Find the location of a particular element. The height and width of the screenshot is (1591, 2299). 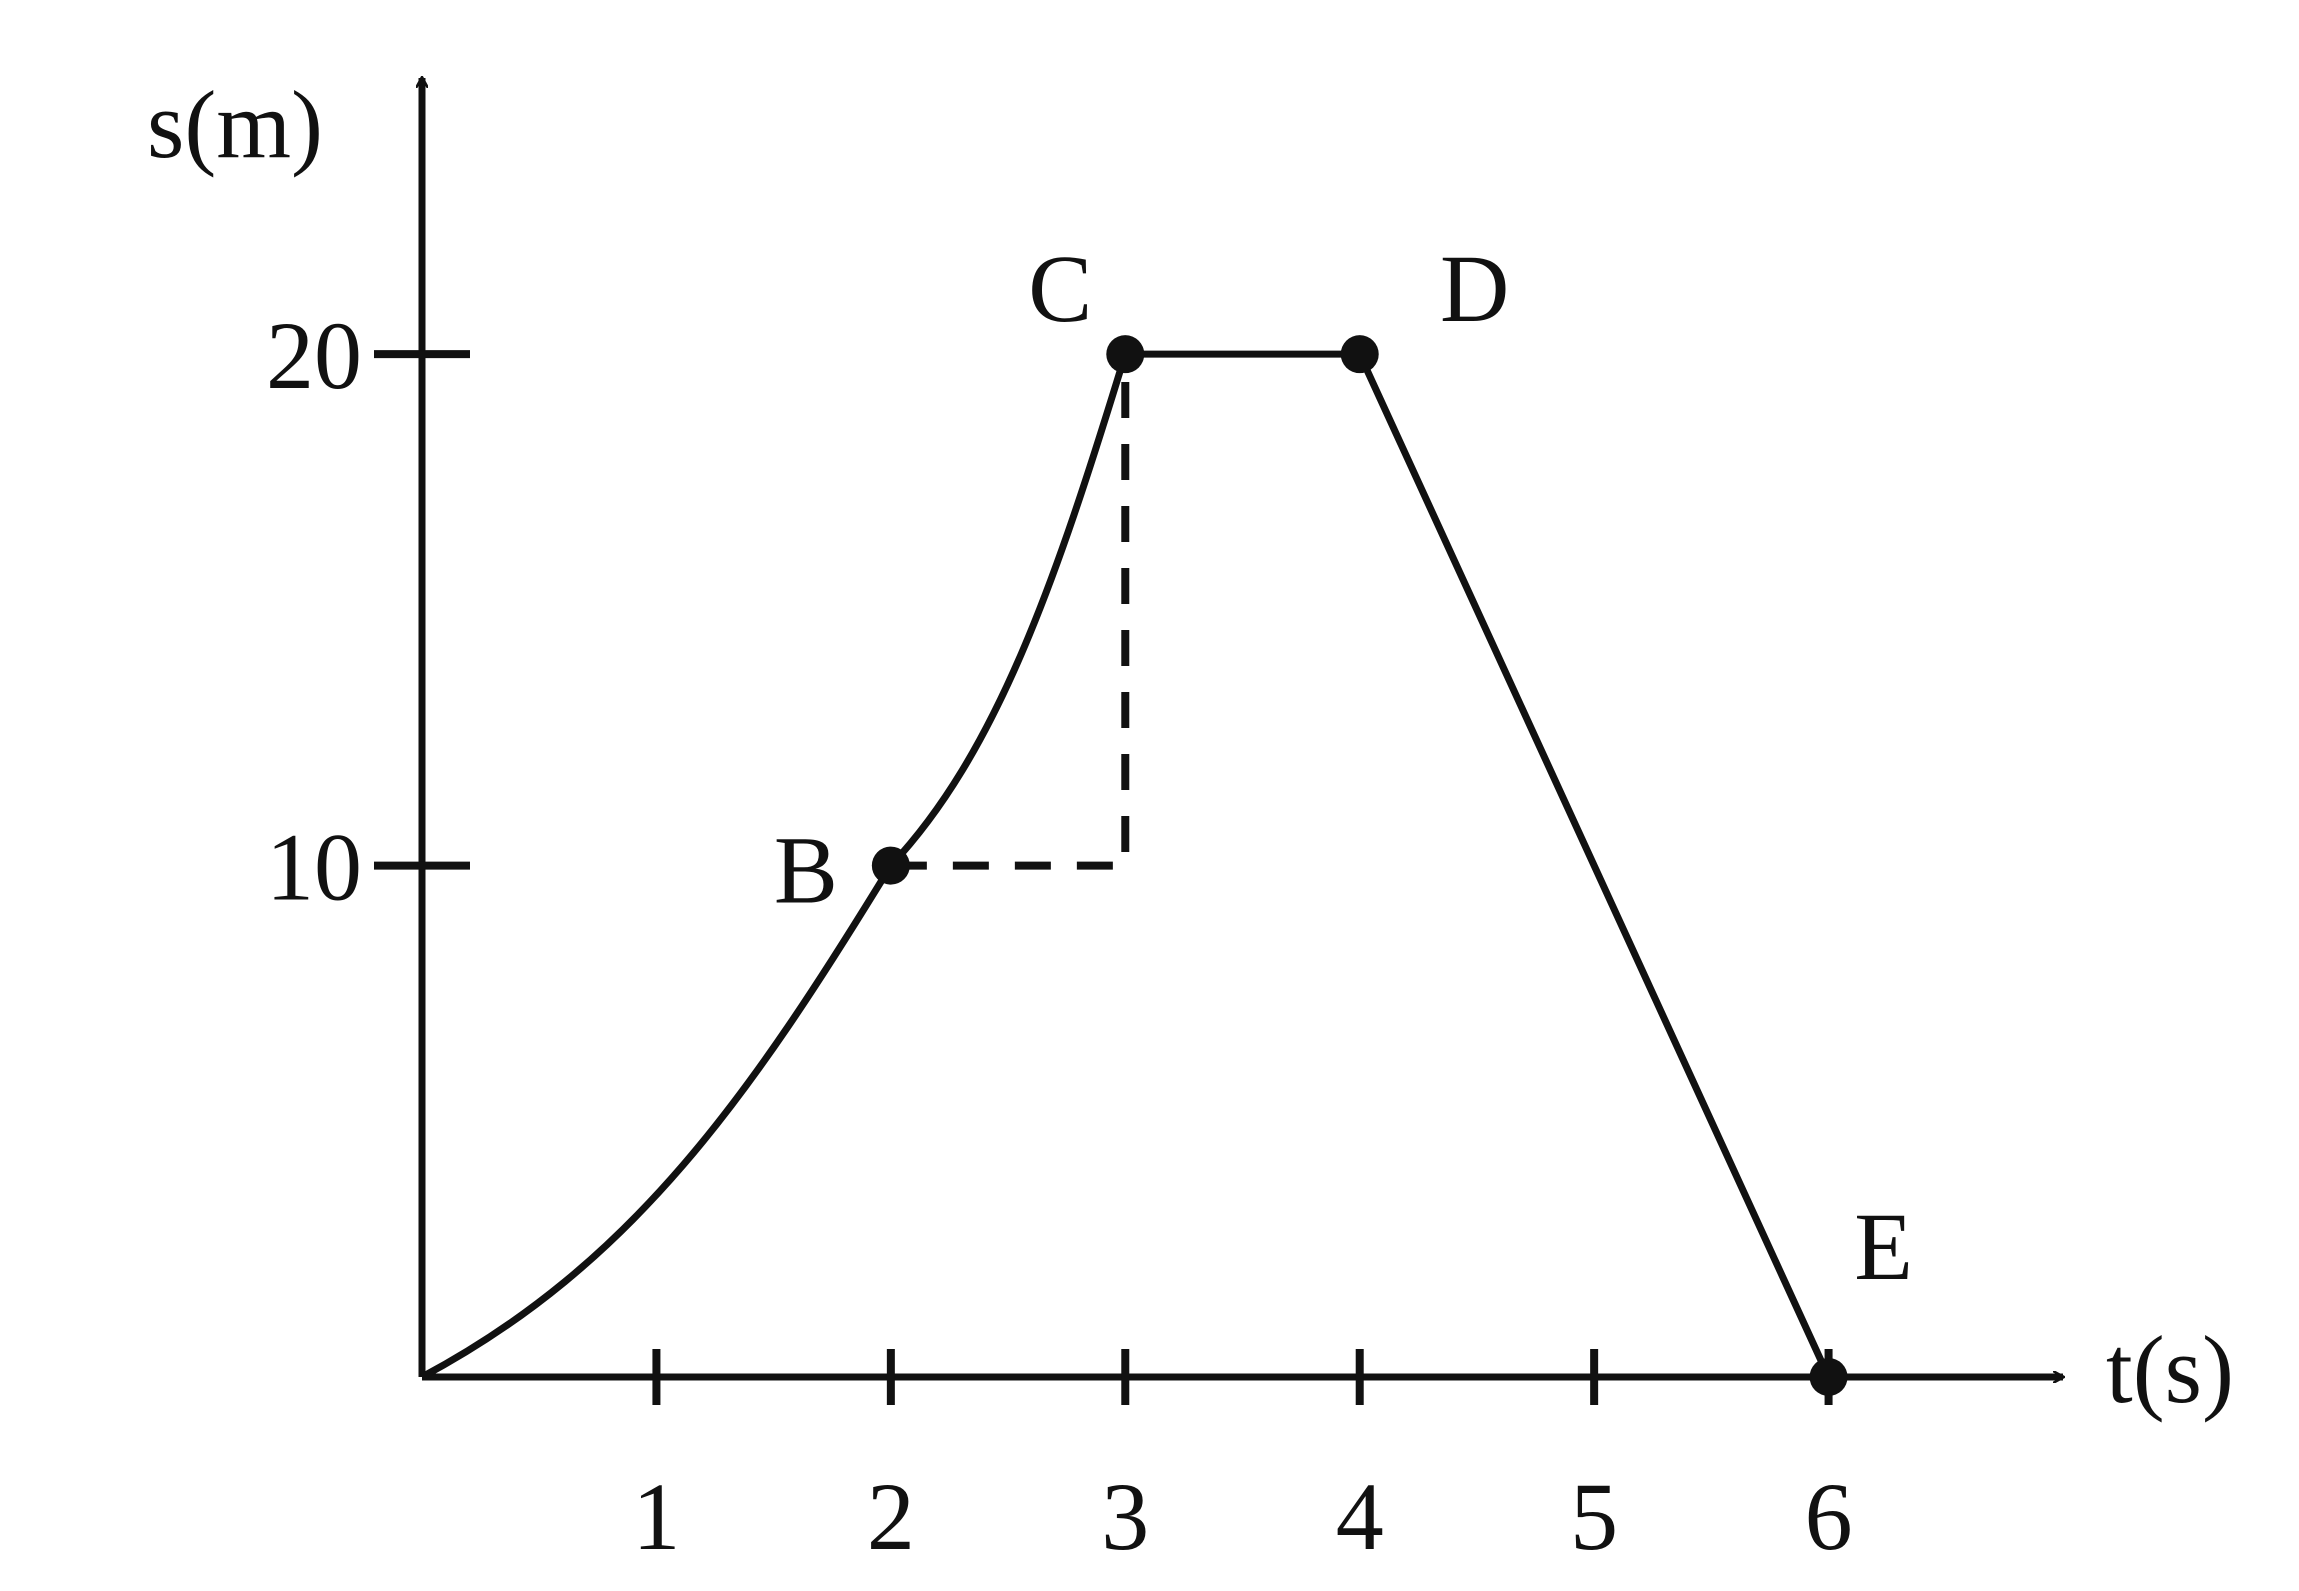

y-tick-label: 20 is located at coordinates (314, 355).